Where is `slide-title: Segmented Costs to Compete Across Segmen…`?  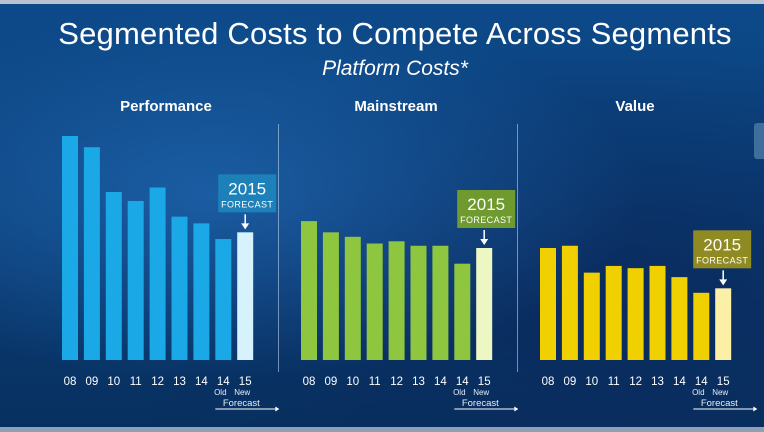 slide-title: Segmented Costs to Compete Across Segmen… is located at coordinates (395, 33).